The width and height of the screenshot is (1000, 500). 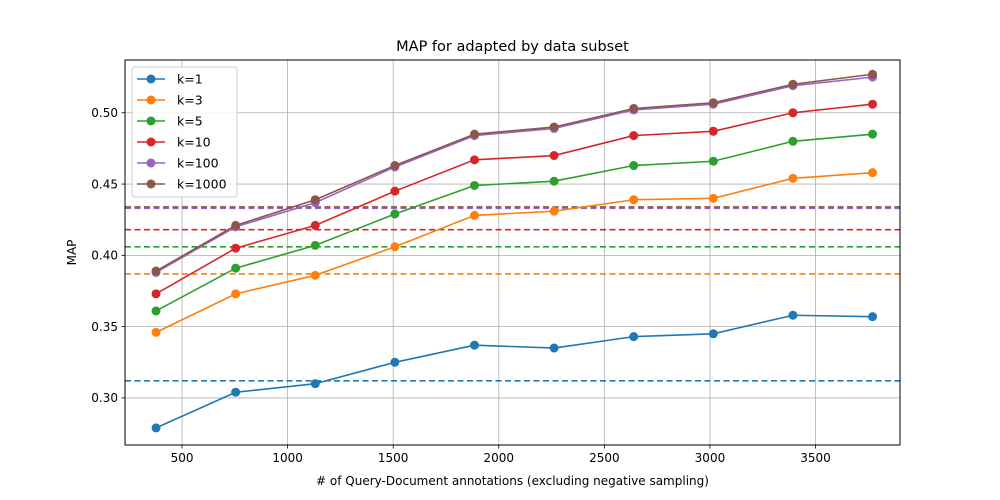 I want to click on legend-label: k=1000, so click(x=202, y=184).